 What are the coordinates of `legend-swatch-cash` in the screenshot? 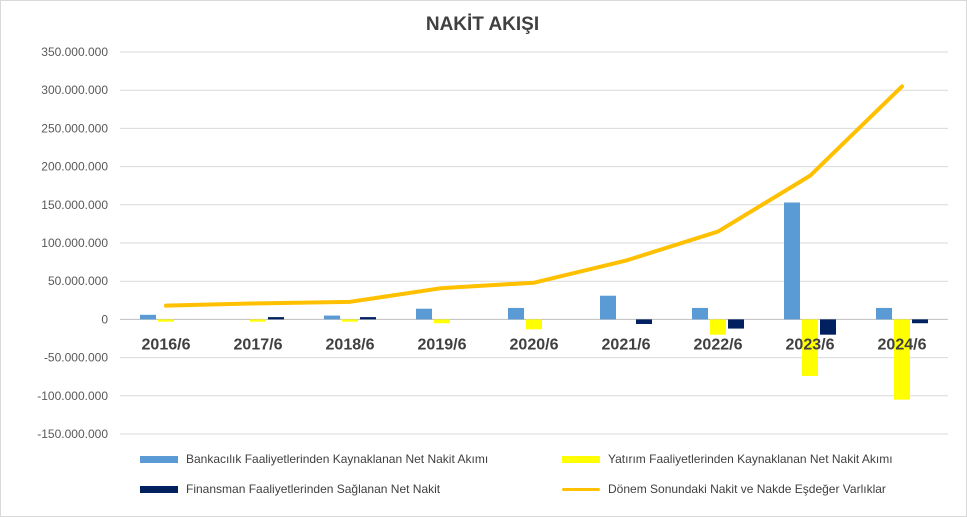 It's located at (581, 489).